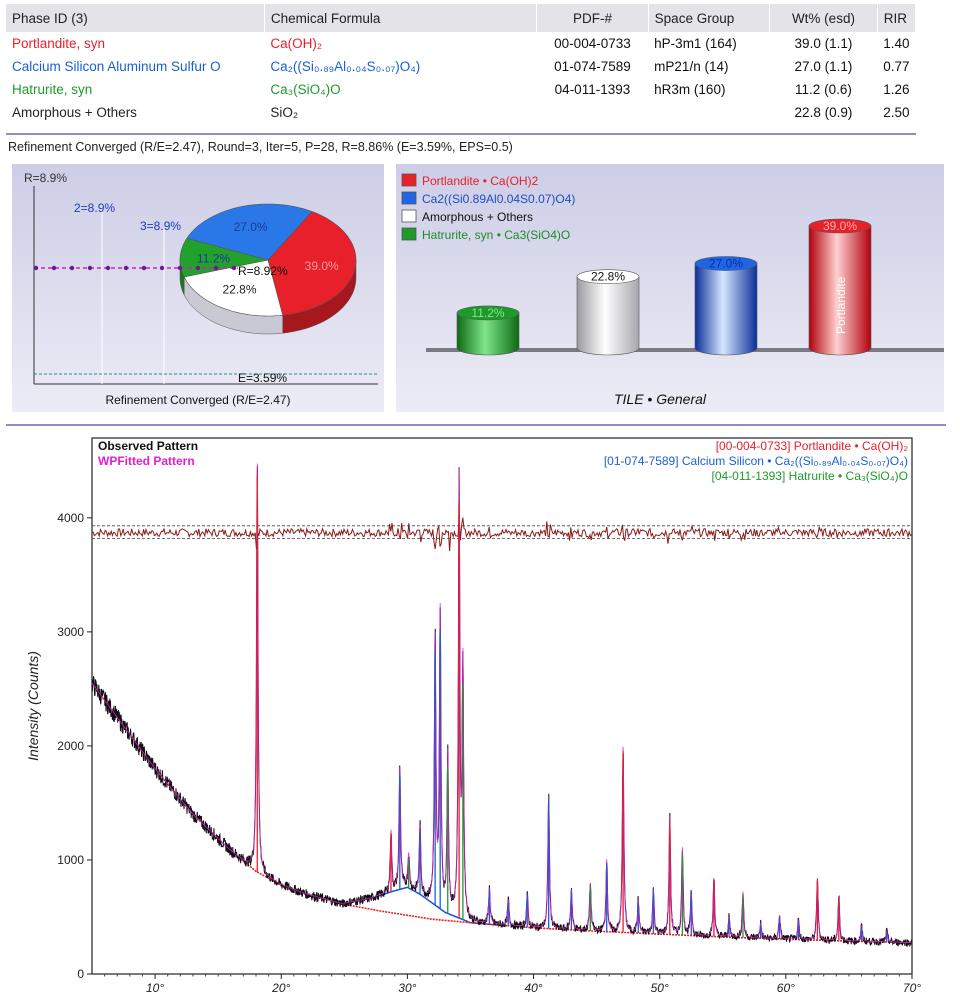 The height and width of the screenshot is (1004, 960). Describe the element at coordinates (345, 66) in the screenshot. I see `chemical-formula: Ca₂((Si₀.₈₉Al₀.₀₄S₀.₀₇)O₄)` at that location.